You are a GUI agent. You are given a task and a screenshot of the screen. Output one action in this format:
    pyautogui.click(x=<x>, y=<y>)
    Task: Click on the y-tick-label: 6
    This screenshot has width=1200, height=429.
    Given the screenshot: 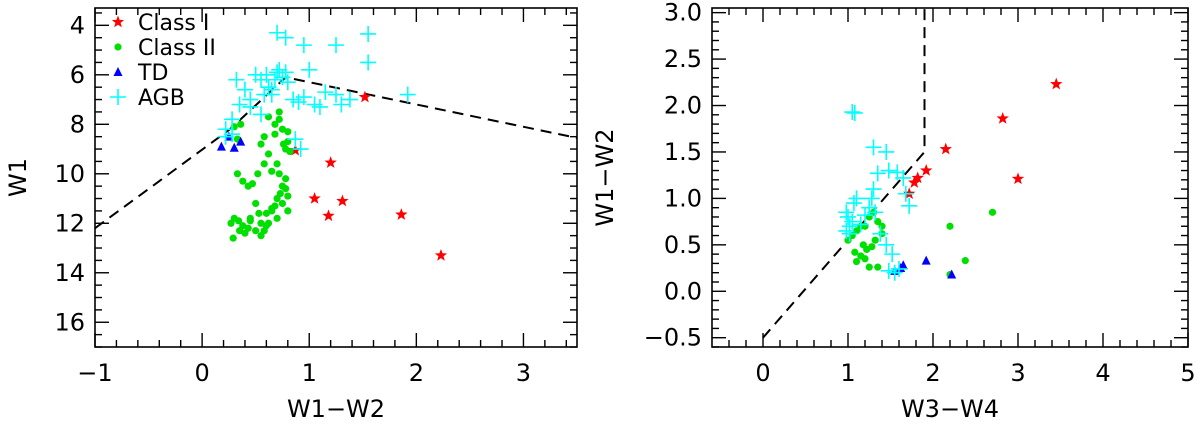 What is the action you would take?
    pyautogui.click(x=77, y=75)
    